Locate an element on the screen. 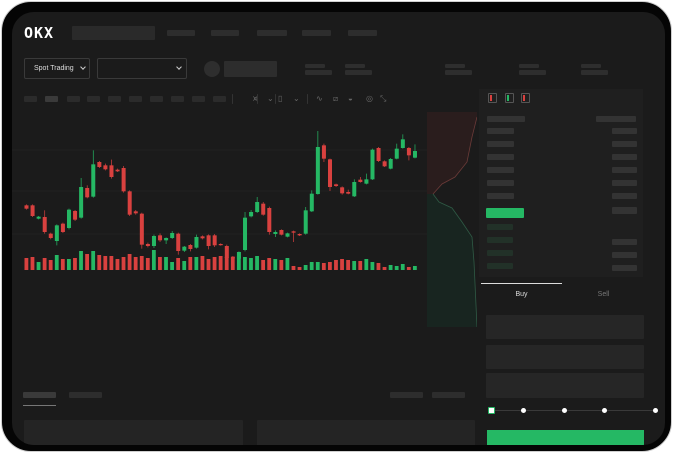 Image resolution: width=673 pixels, height=453 pixels. depth-asks-area is located at coordinates (452, 153).